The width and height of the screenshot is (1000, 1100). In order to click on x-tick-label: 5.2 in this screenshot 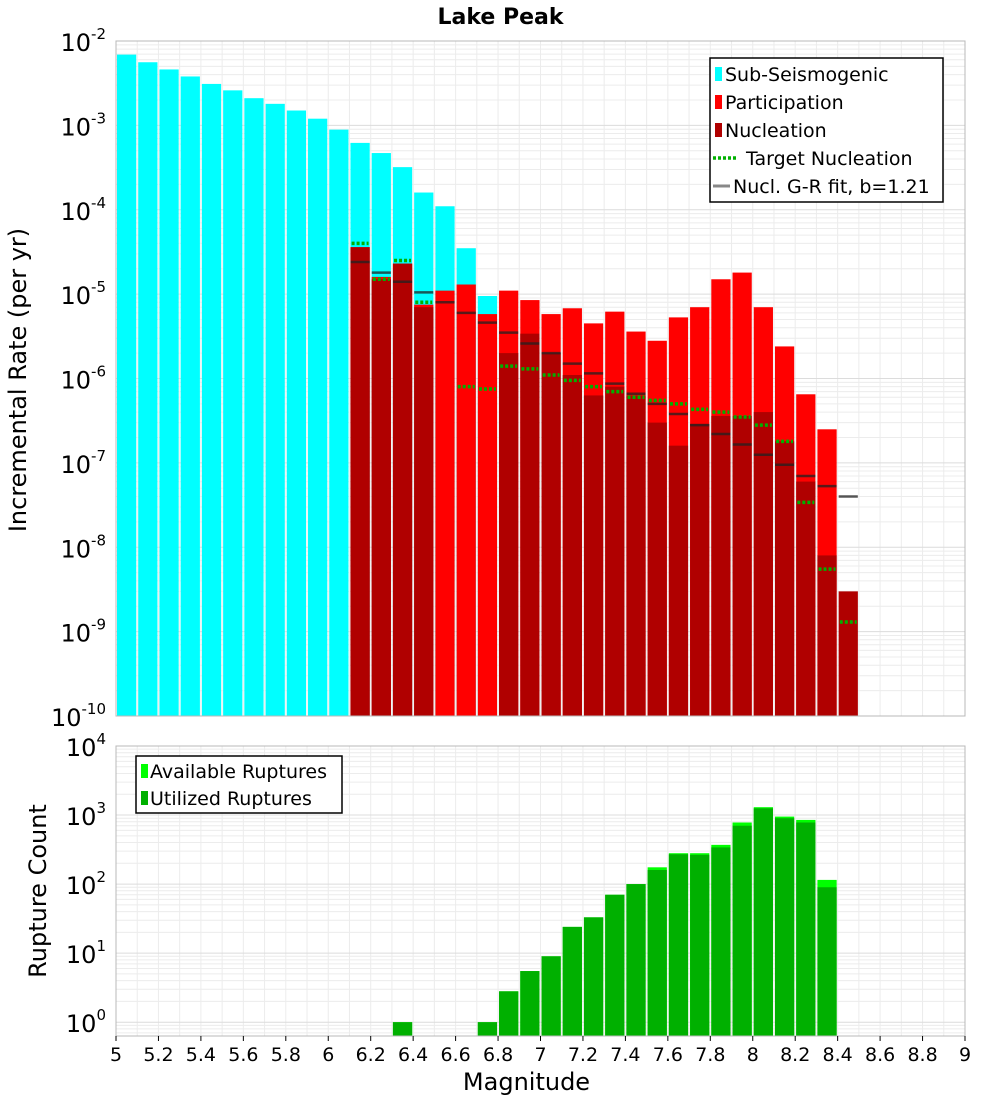, I will do `click(158, 1055)`.